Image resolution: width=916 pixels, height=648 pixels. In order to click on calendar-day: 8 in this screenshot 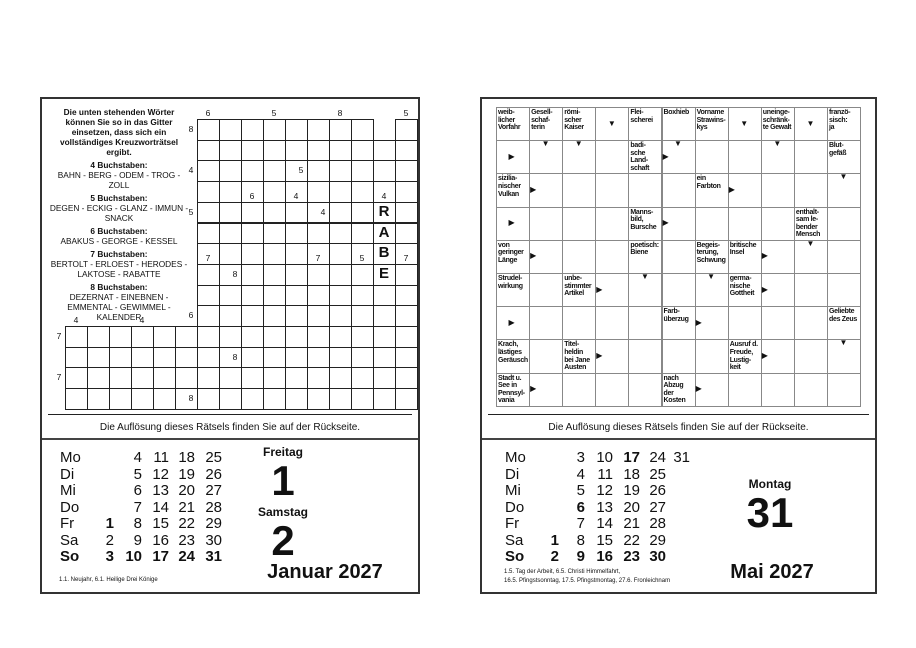, I will do `click(137, 523)`.